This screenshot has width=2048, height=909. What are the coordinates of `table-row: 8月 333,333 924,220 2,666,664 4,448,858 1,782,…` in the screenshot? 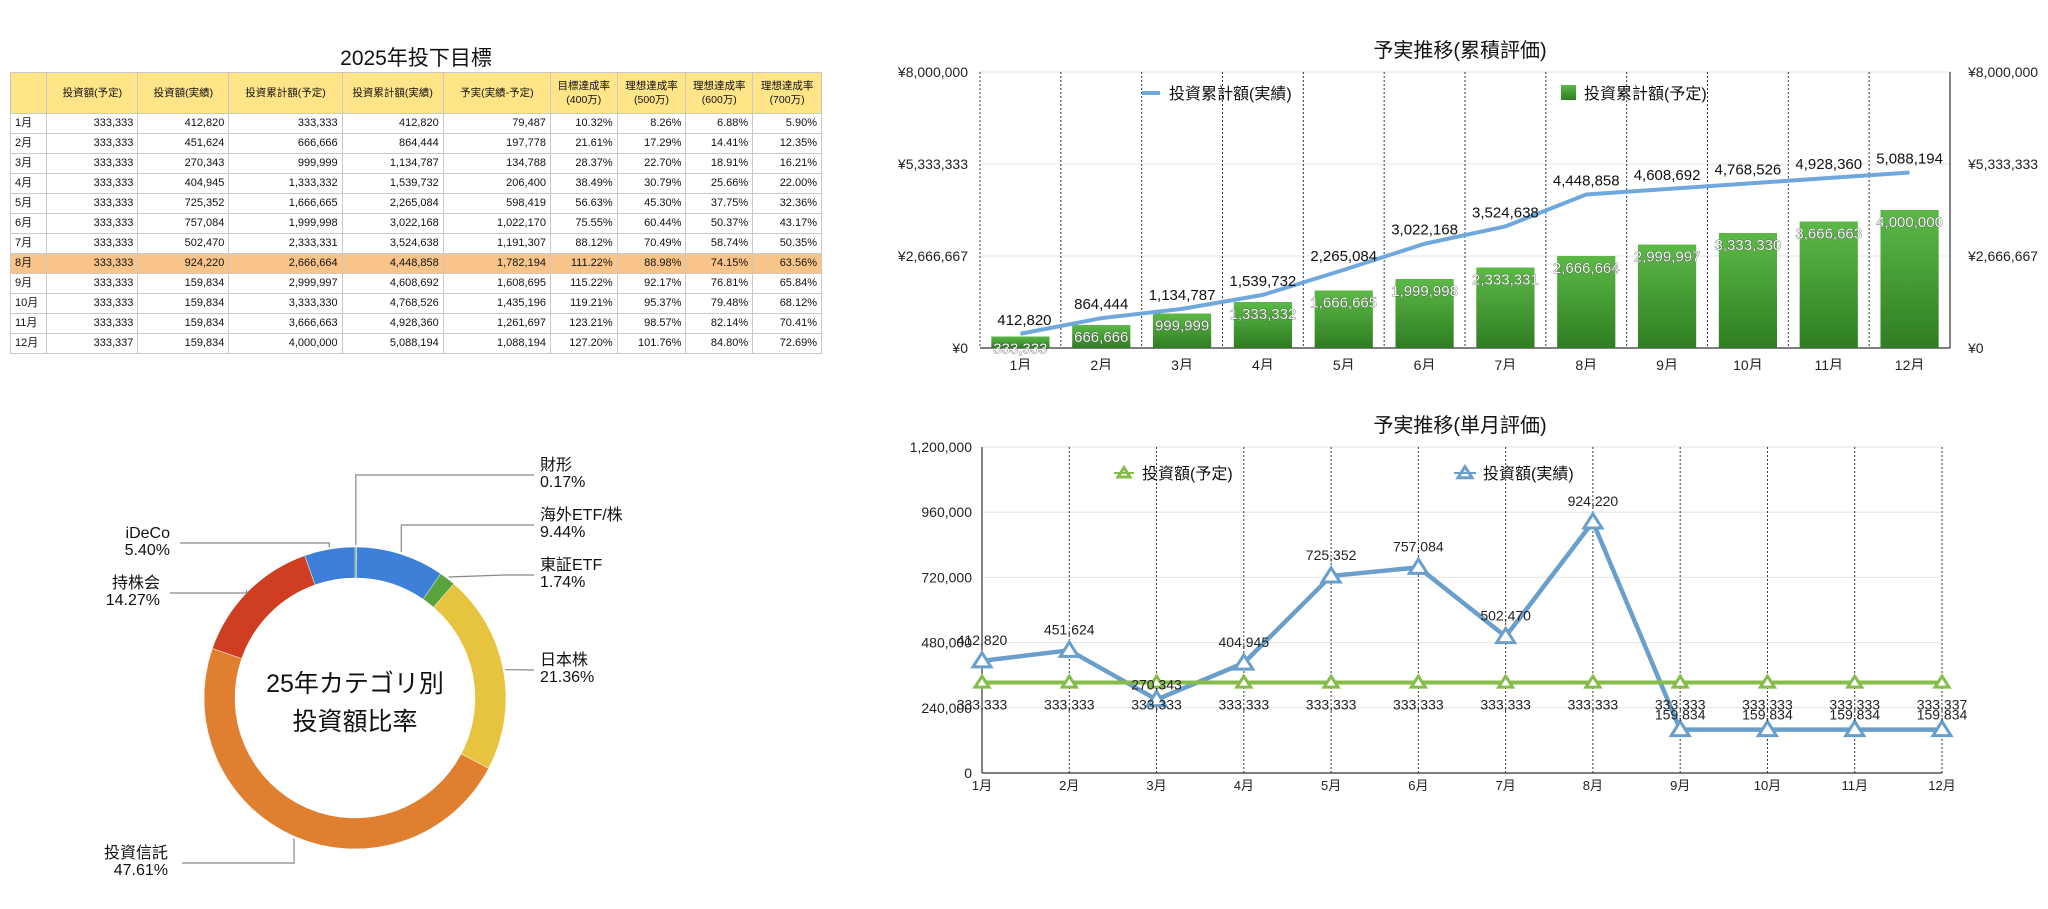 It's located at (415, 263).